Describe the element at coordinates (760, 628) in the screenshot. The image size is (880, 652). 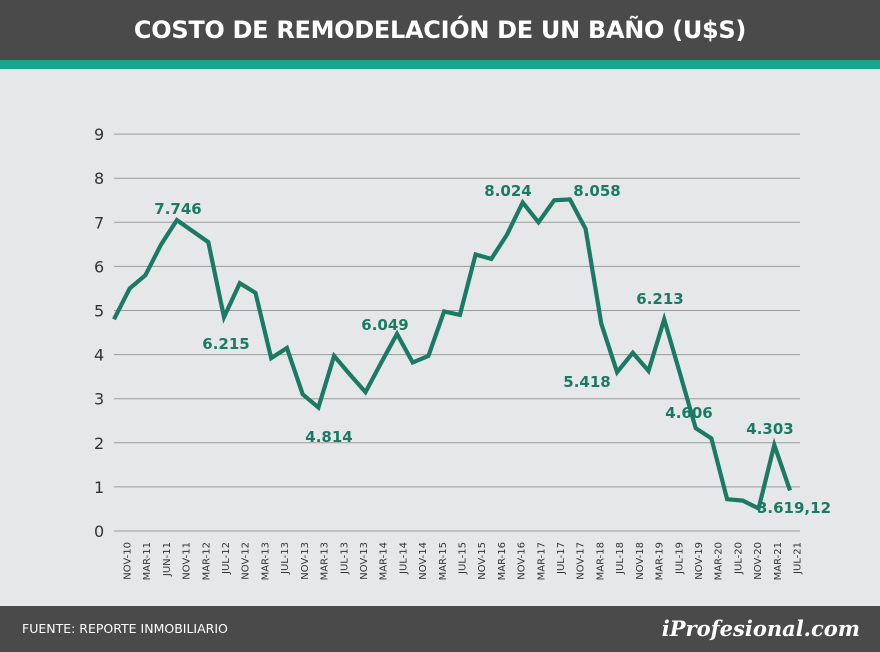
I see `brand-logo: iProfesional.com` at that location.